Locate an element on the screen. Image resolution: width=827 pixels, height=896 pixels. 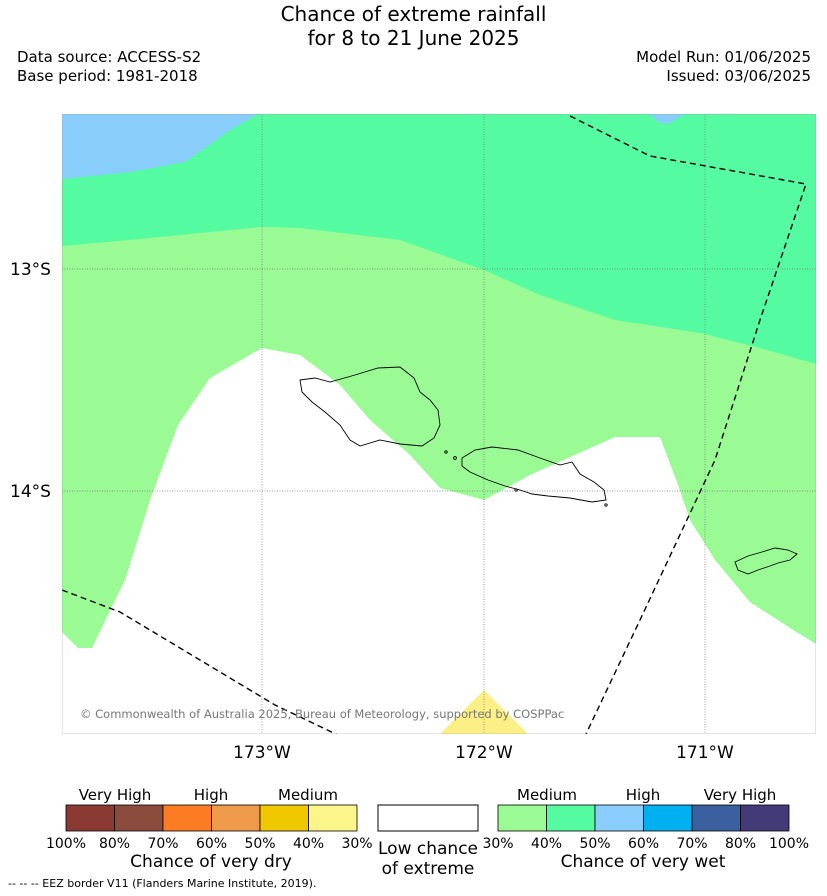
wet-caption: Chance of very wet is located at coordinates (643, 862).